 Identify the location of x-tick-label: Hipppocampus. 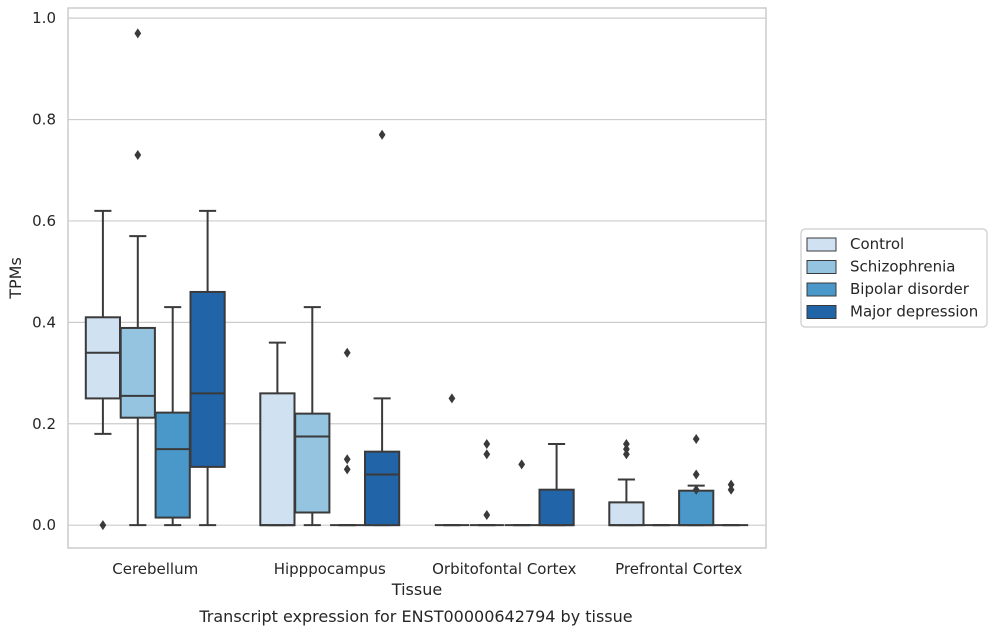
(330, 569).